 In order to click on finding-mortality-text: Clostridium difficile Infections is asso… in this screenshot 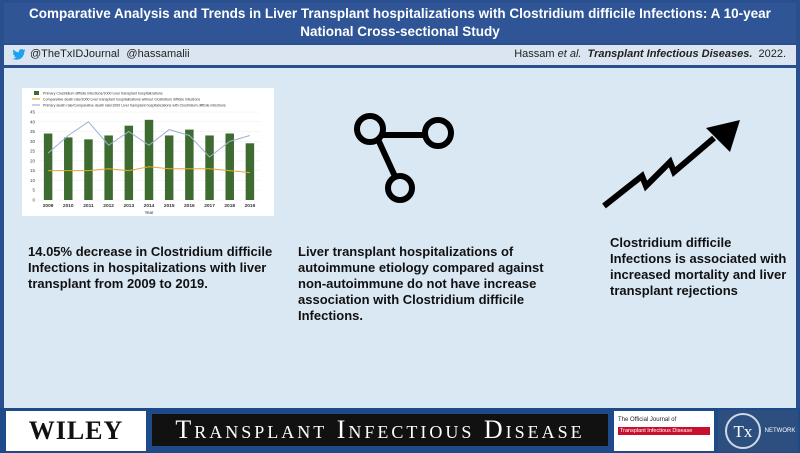, I will do `click(698, 266)`.